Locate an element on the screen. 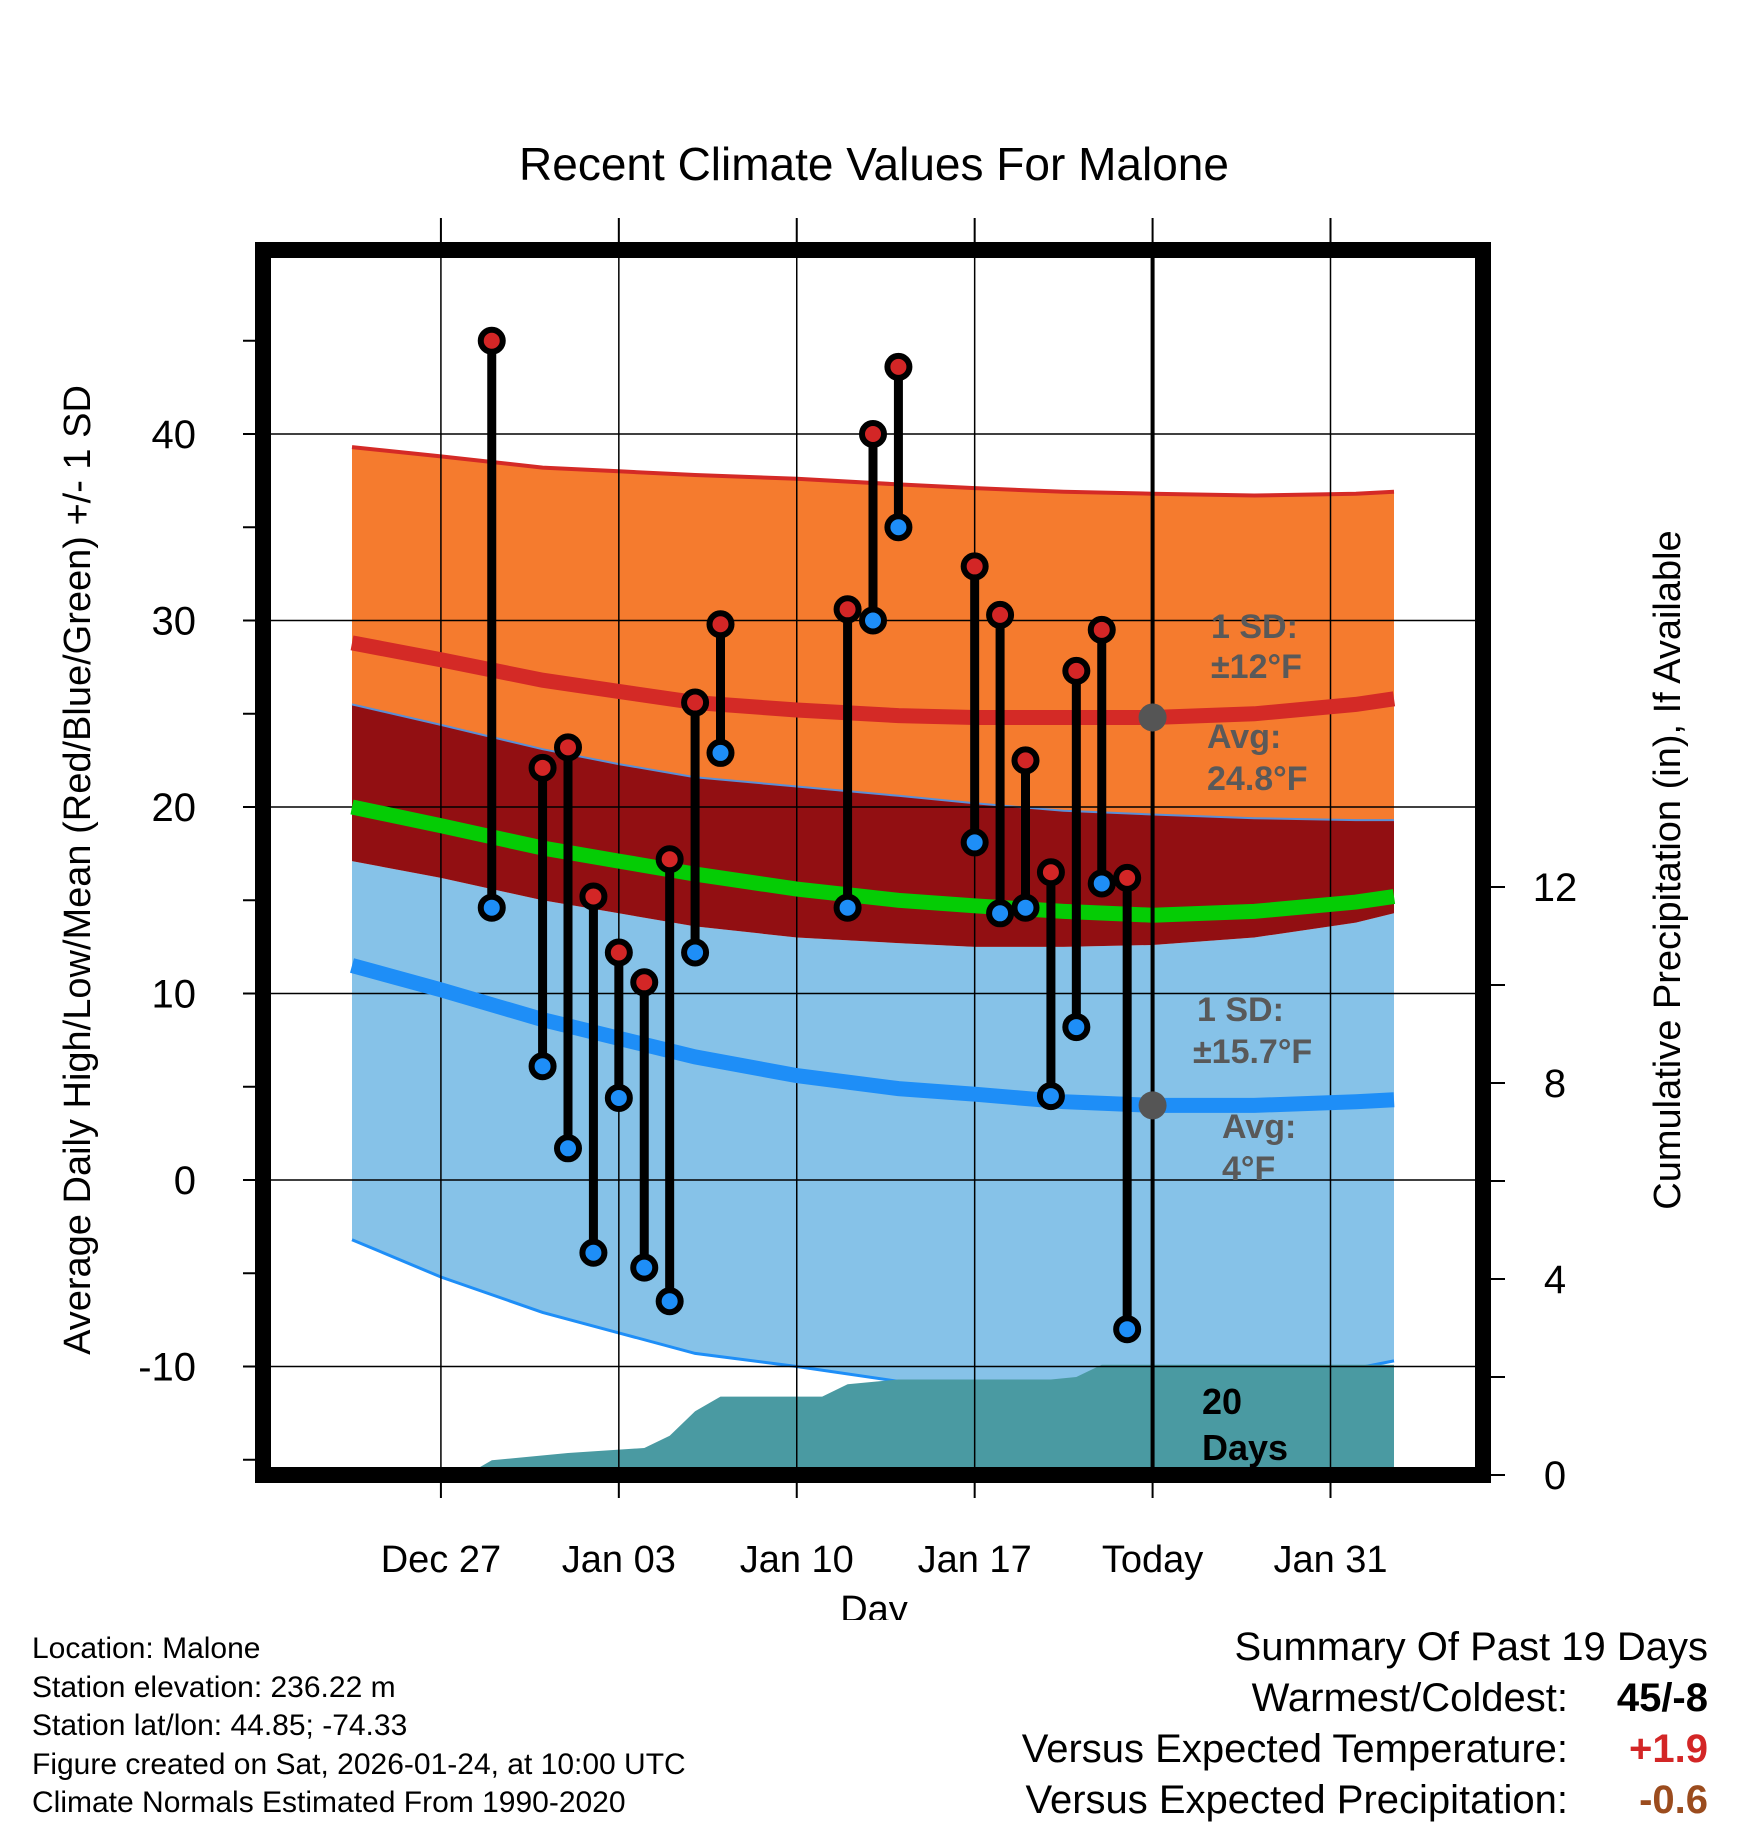  x-tick-label: Today is located at coordinates (1152, 1560).